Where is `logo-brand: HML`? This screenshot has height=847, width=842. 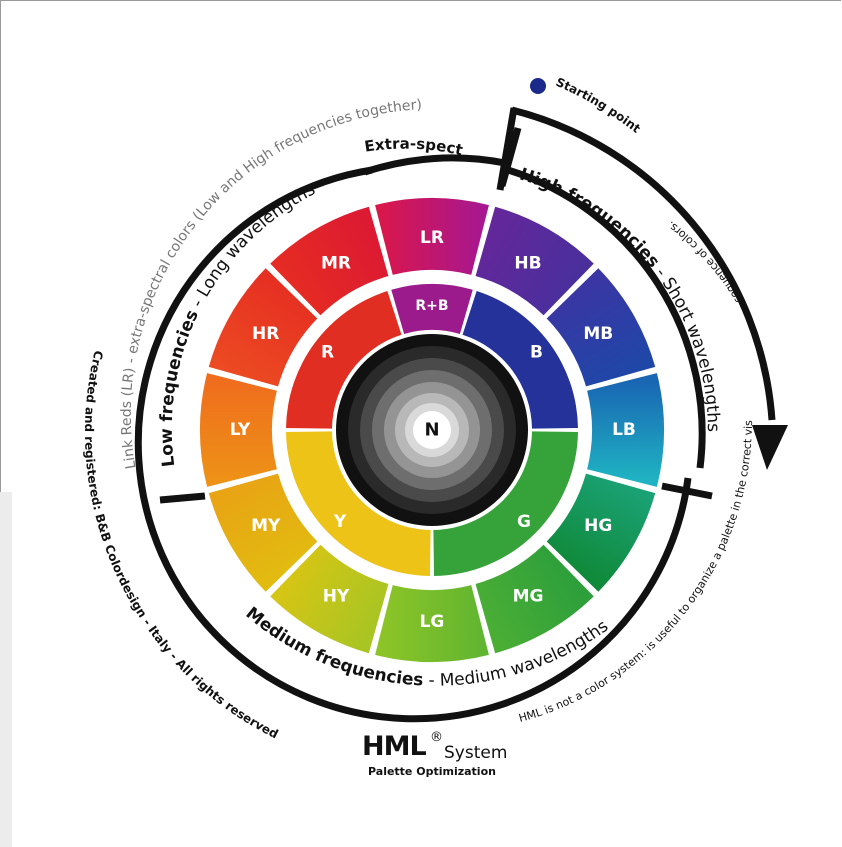 logo-brand: HML is located at coordinates (394, 746).